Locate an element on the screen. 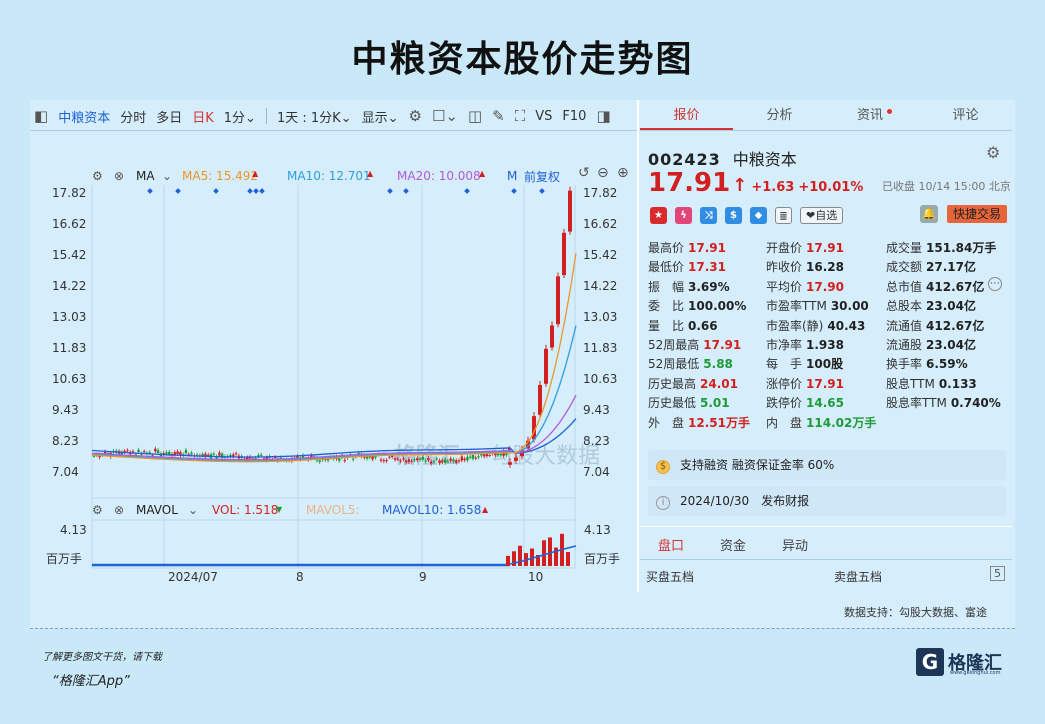  tabs-divider is located at coordinates (826, 130).